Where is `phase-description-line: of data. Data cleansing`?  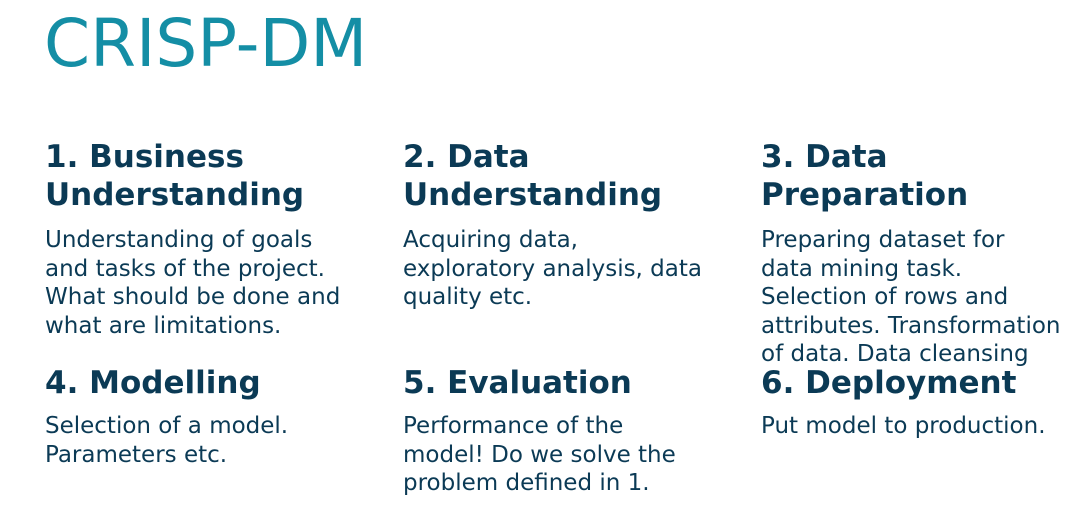
phase-description-line: of data. Data cleansing is located at coordinates (895, 354).